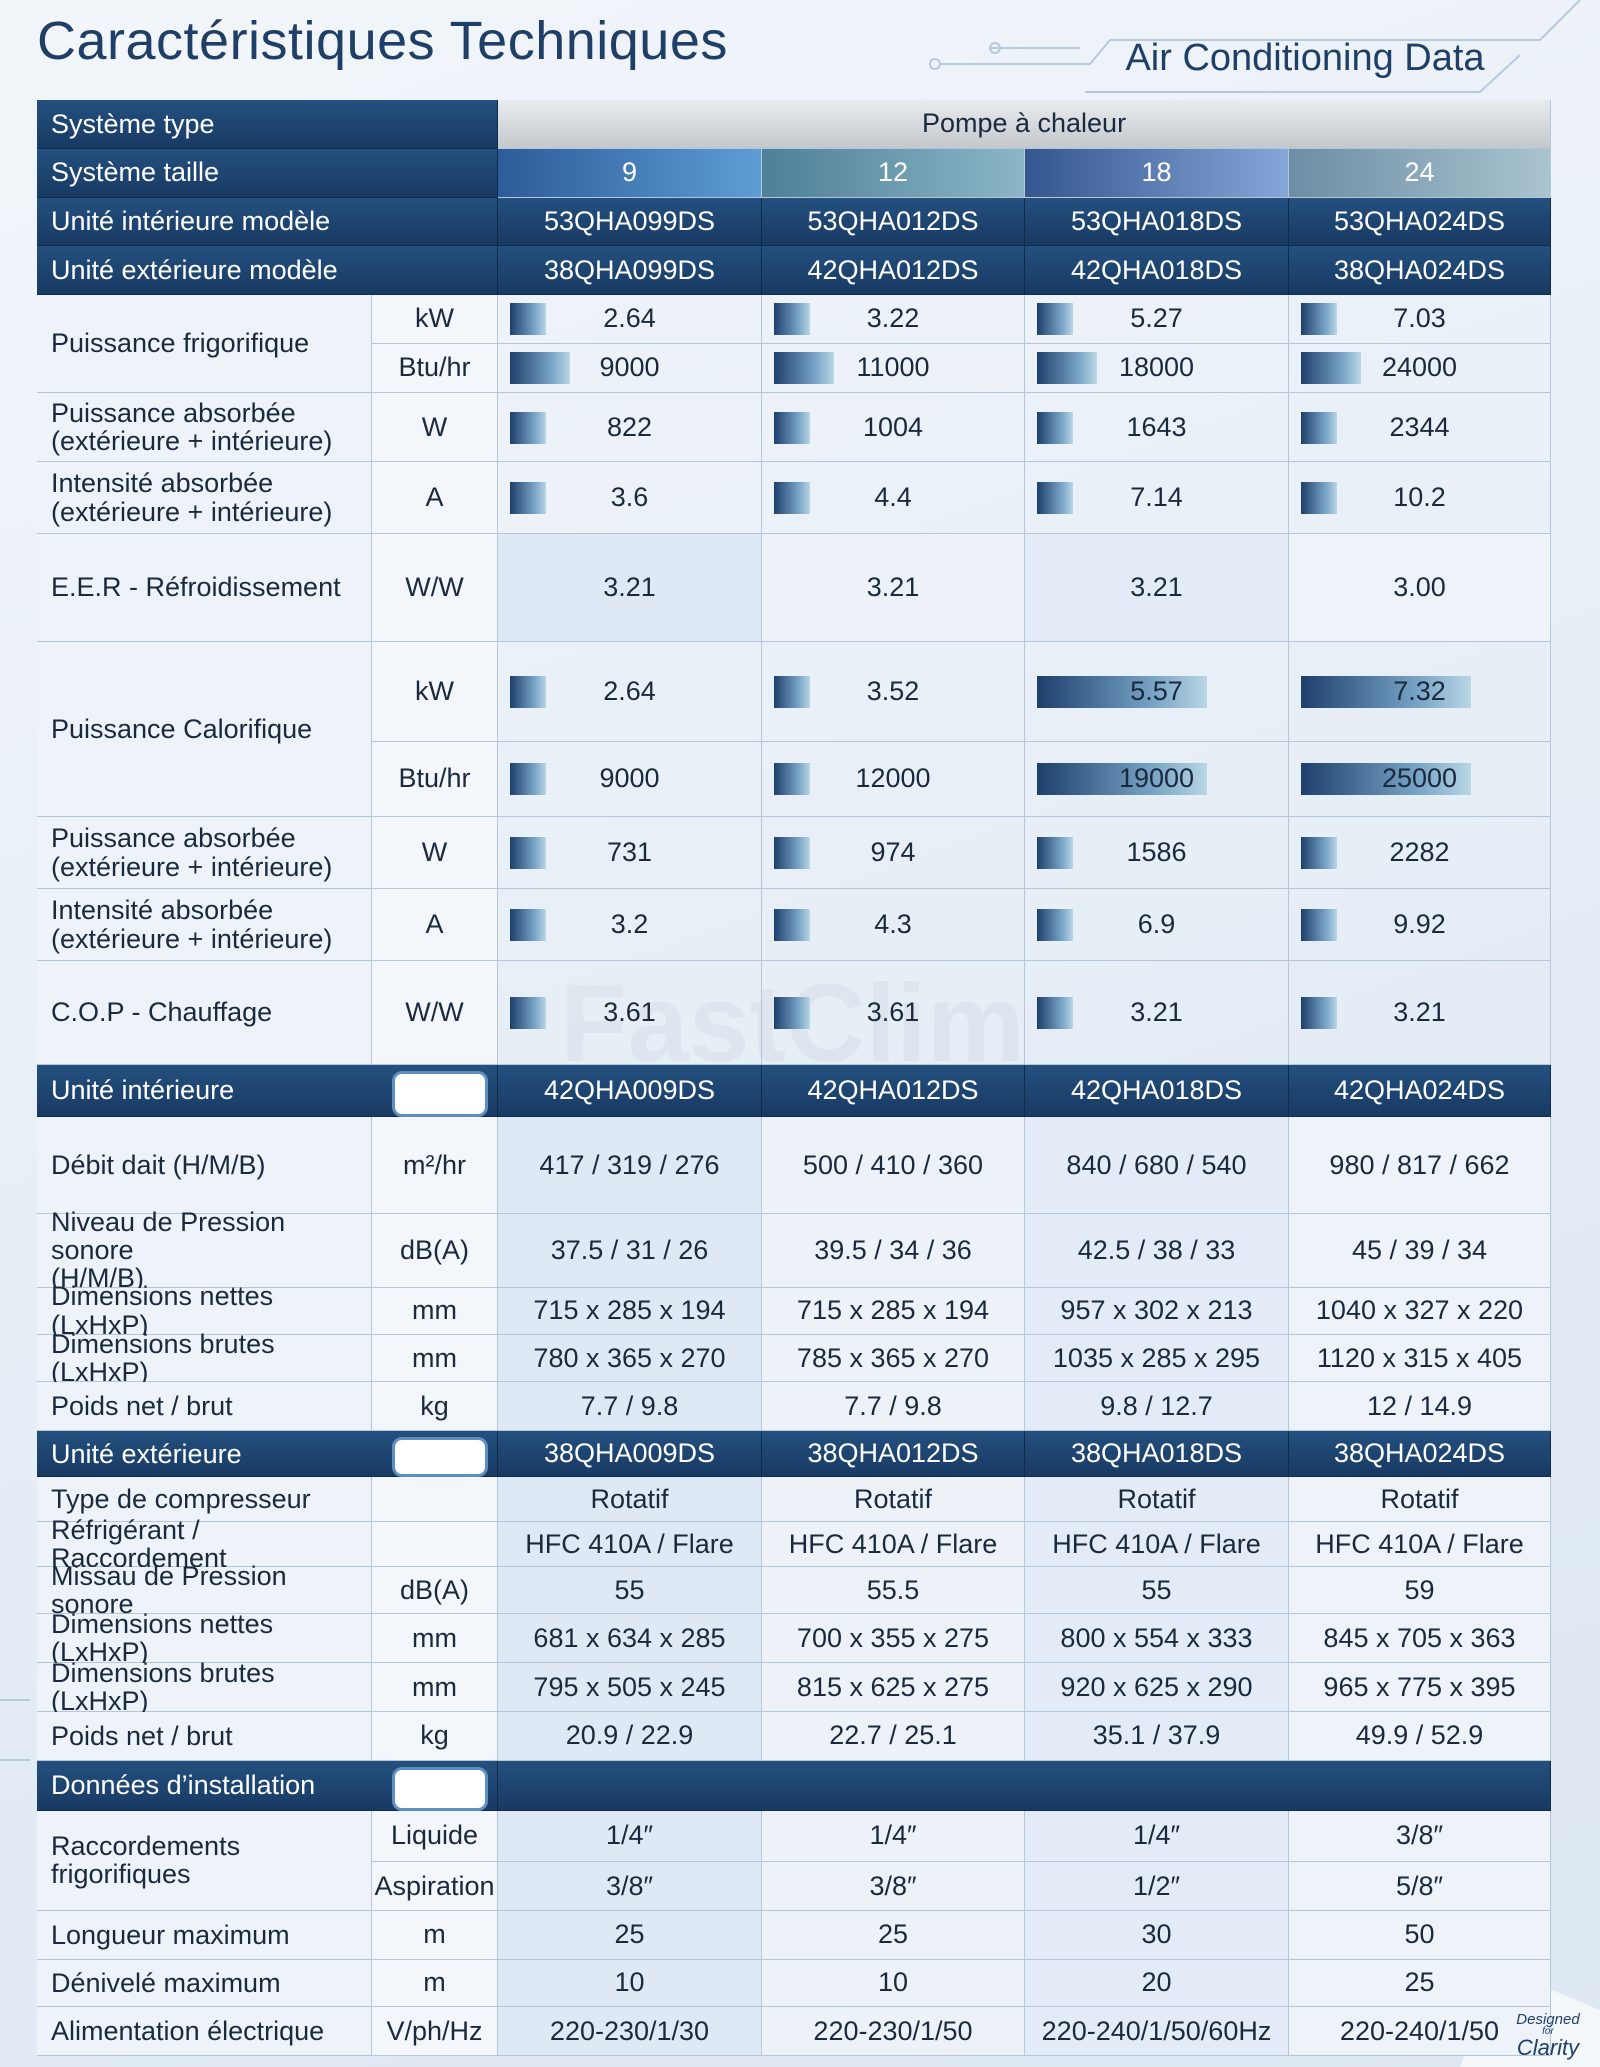  What do you see at coordinates (1420, 1687) in the screenshot?
I see `cell: 965 x 775 x 395` at bounding box center [1420, 1687].